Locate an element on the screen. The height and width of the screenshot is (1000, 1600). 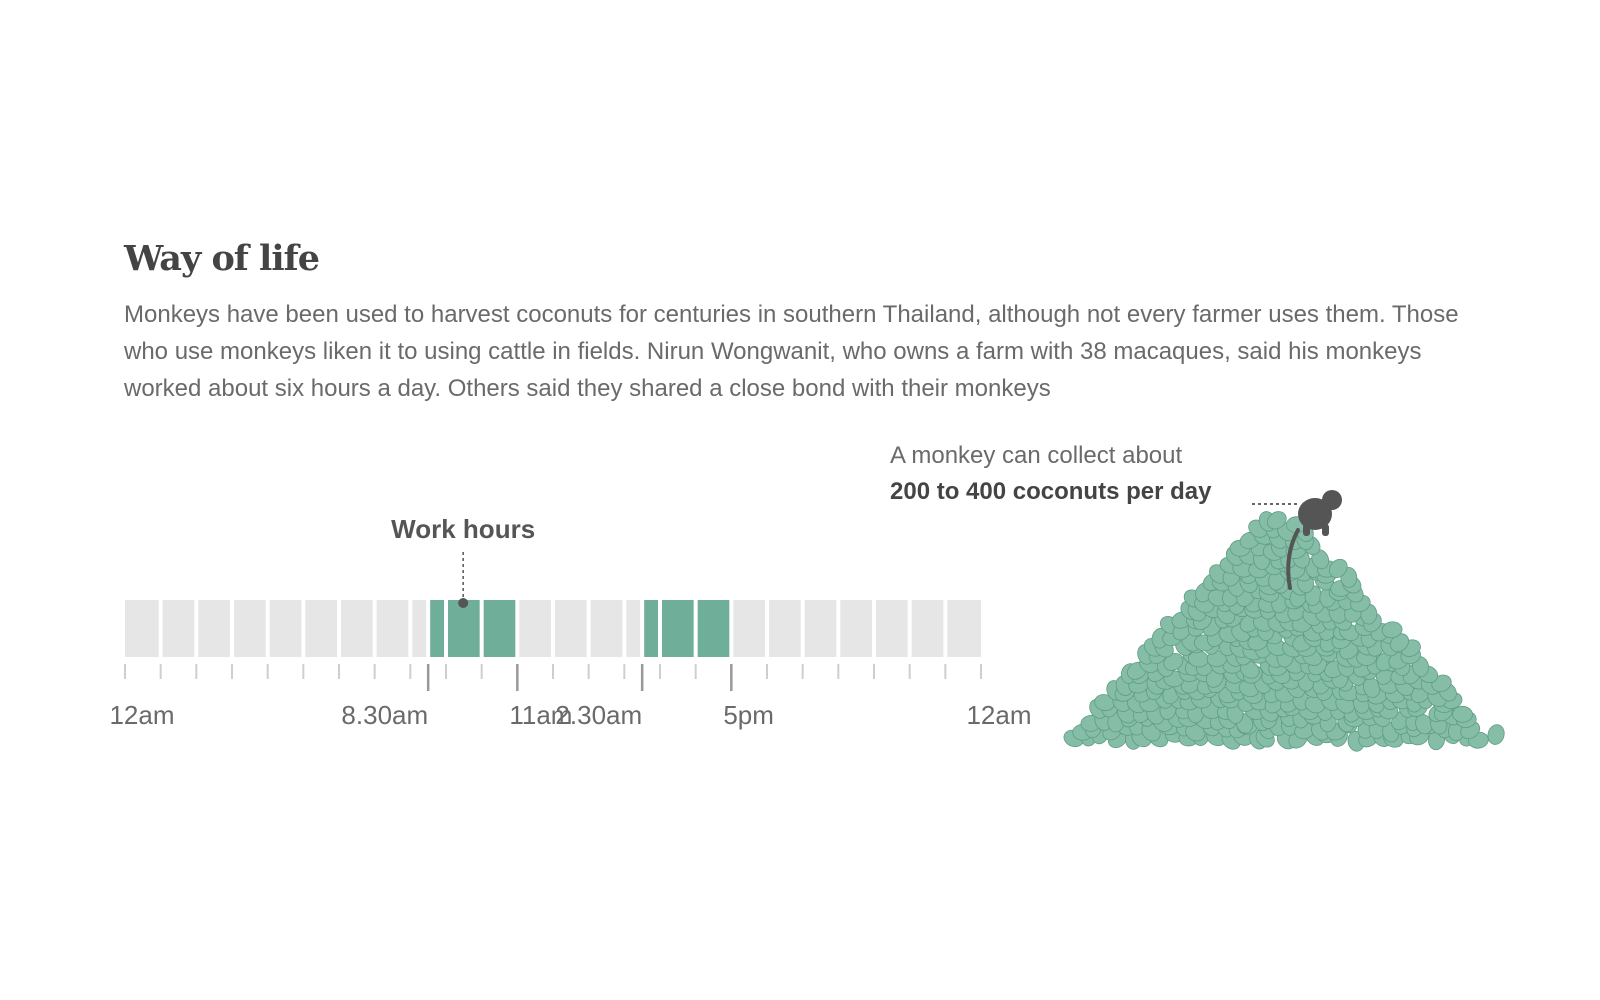
coconut-fact-highlight: 200 to 400 coconuts per day is located at coordinates (1051, 491).